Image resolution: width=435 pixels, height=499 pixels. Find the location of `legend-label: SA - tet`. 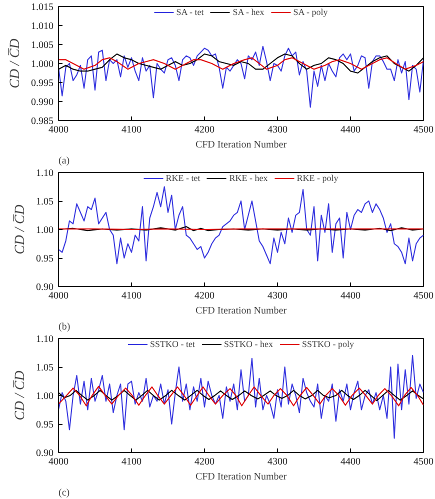

legend-label: SA - tet is located at coordinates (190, 12).